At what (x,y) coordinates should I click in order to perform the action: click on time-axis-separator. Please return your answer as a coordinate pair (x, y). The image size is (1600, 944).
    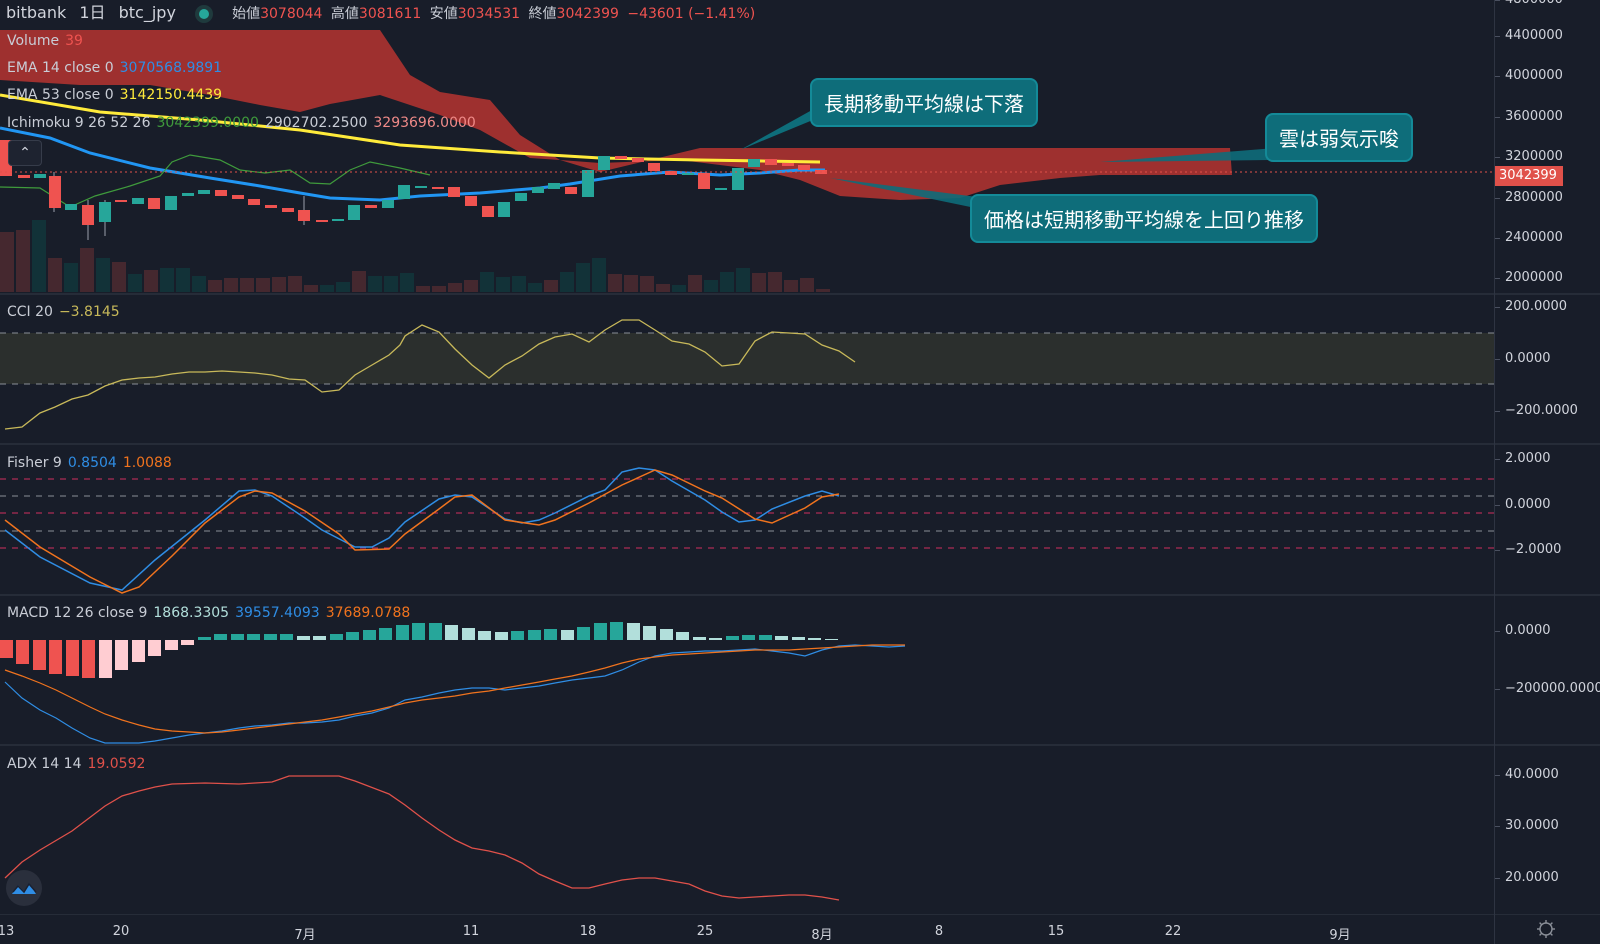
    Looking at the image, I should click on (800, 914).